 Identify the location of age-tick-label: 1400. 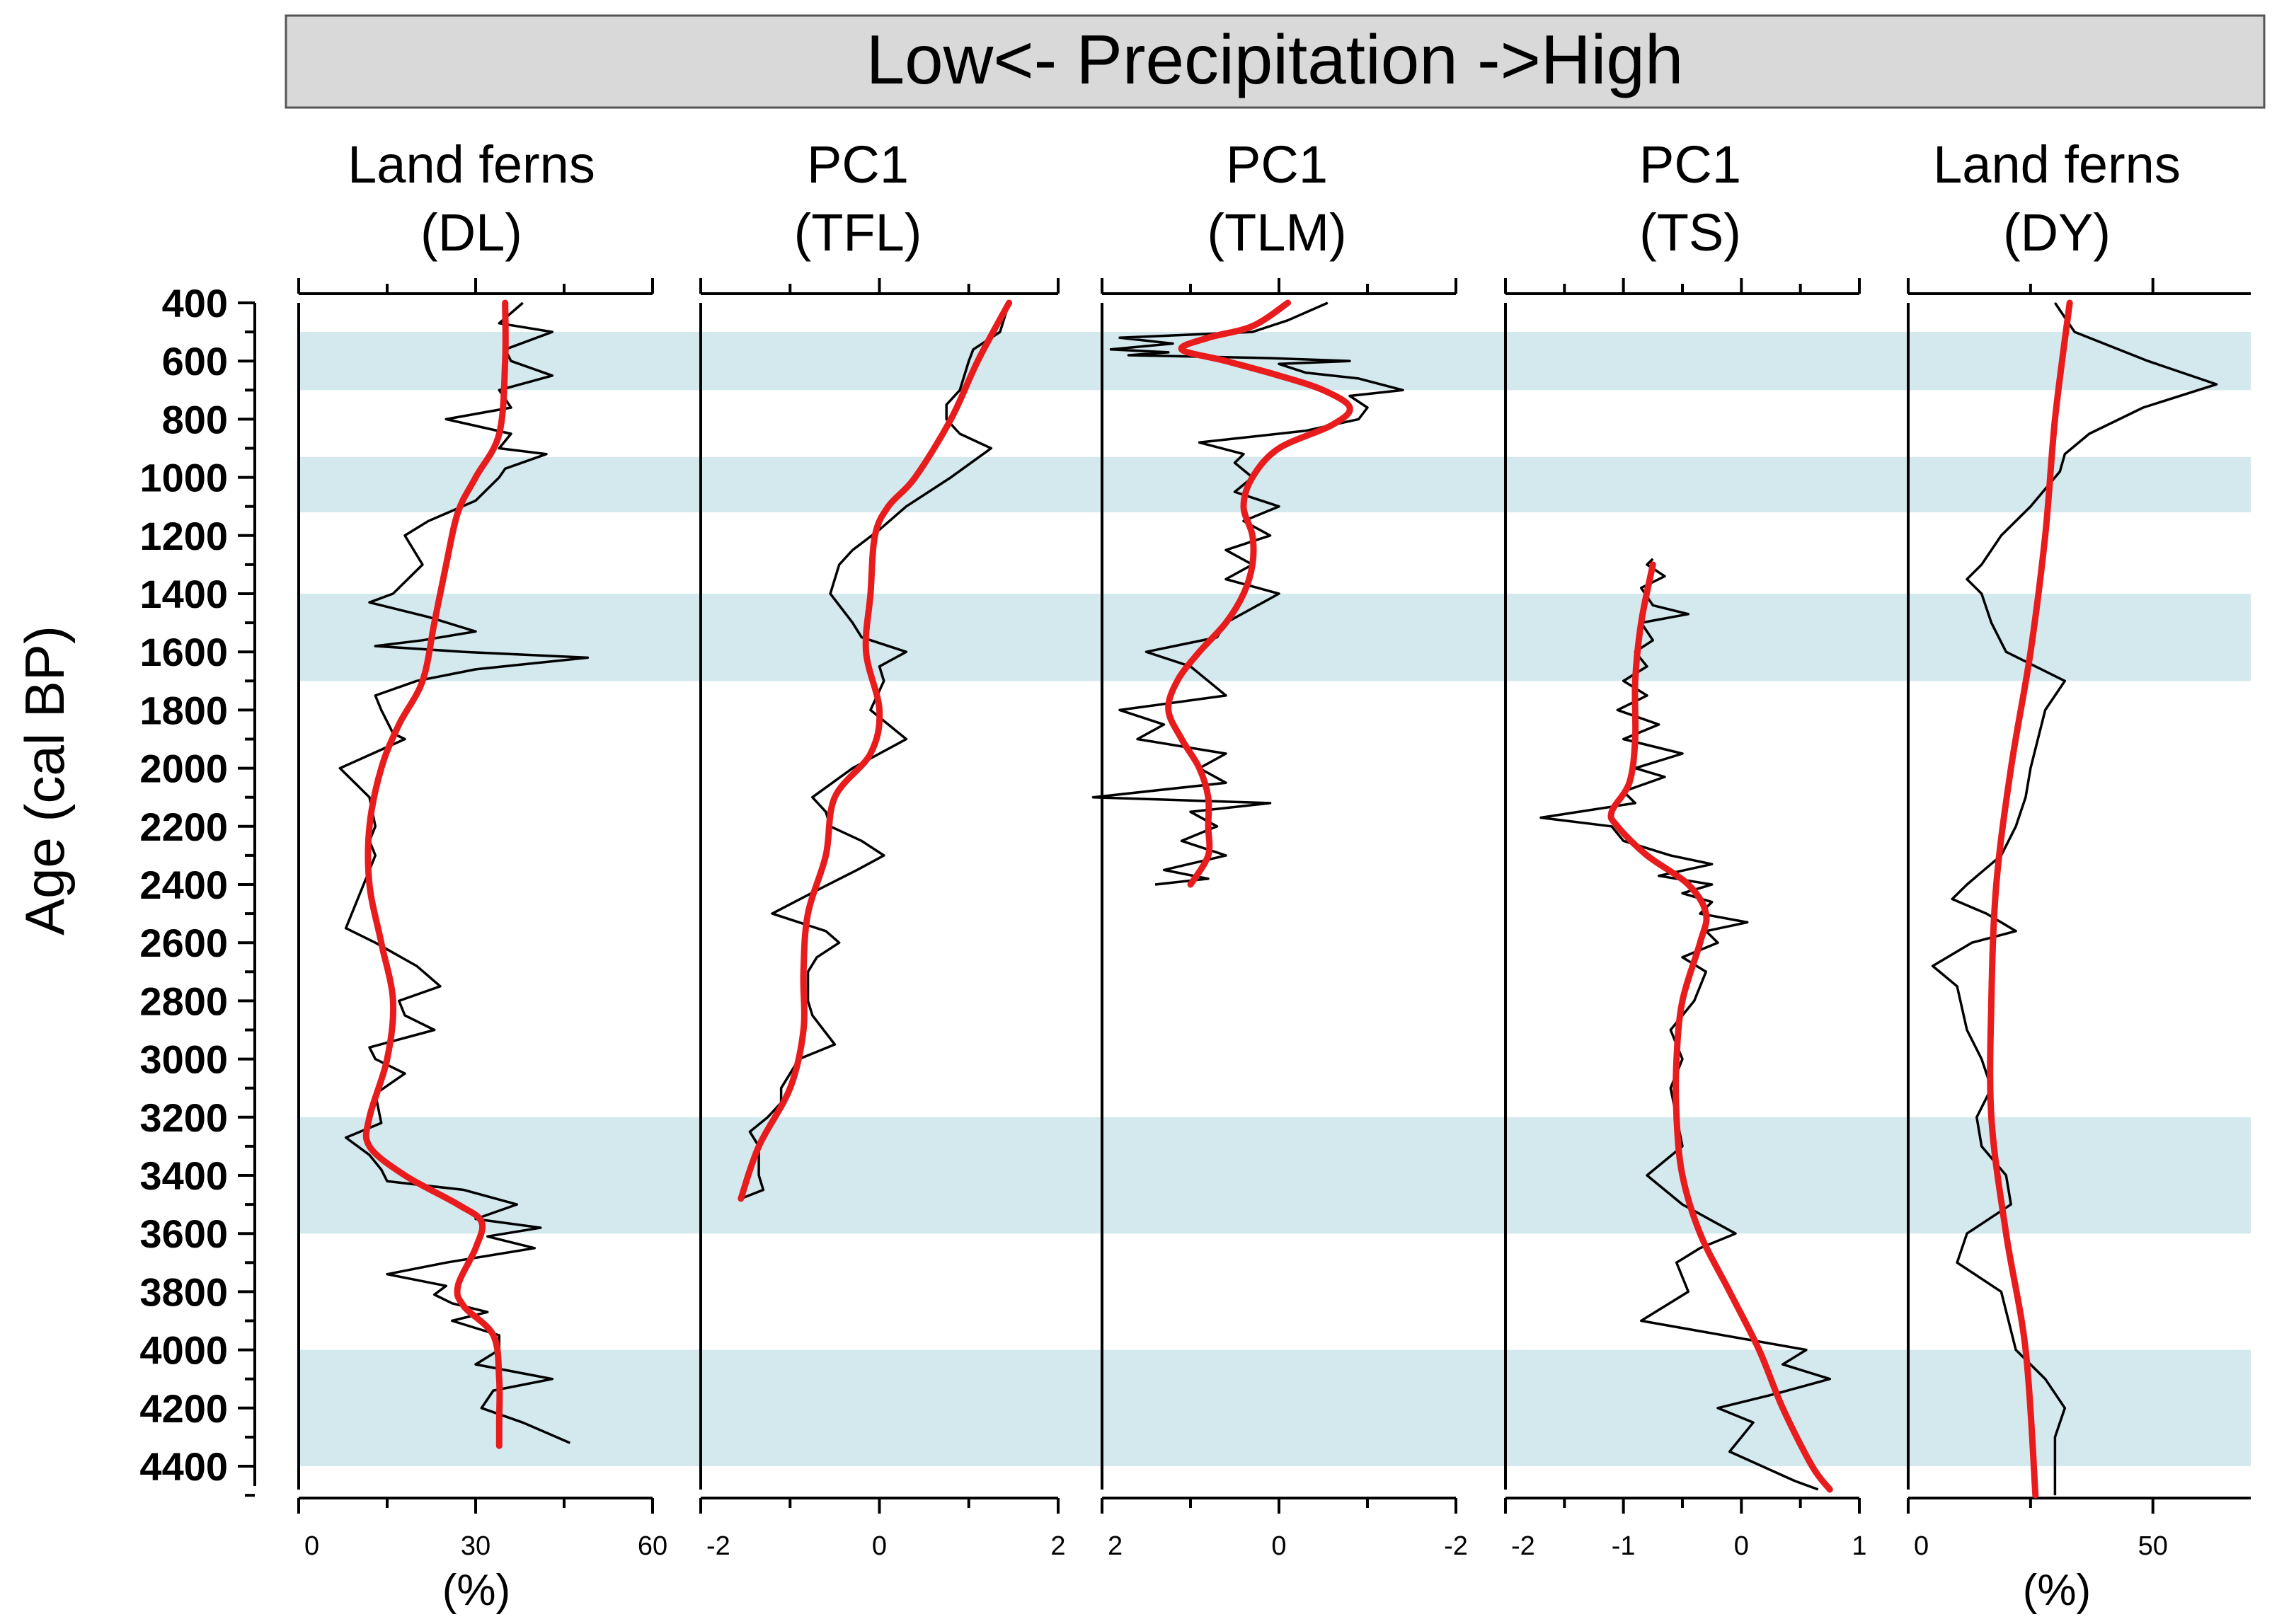
(183, 594).